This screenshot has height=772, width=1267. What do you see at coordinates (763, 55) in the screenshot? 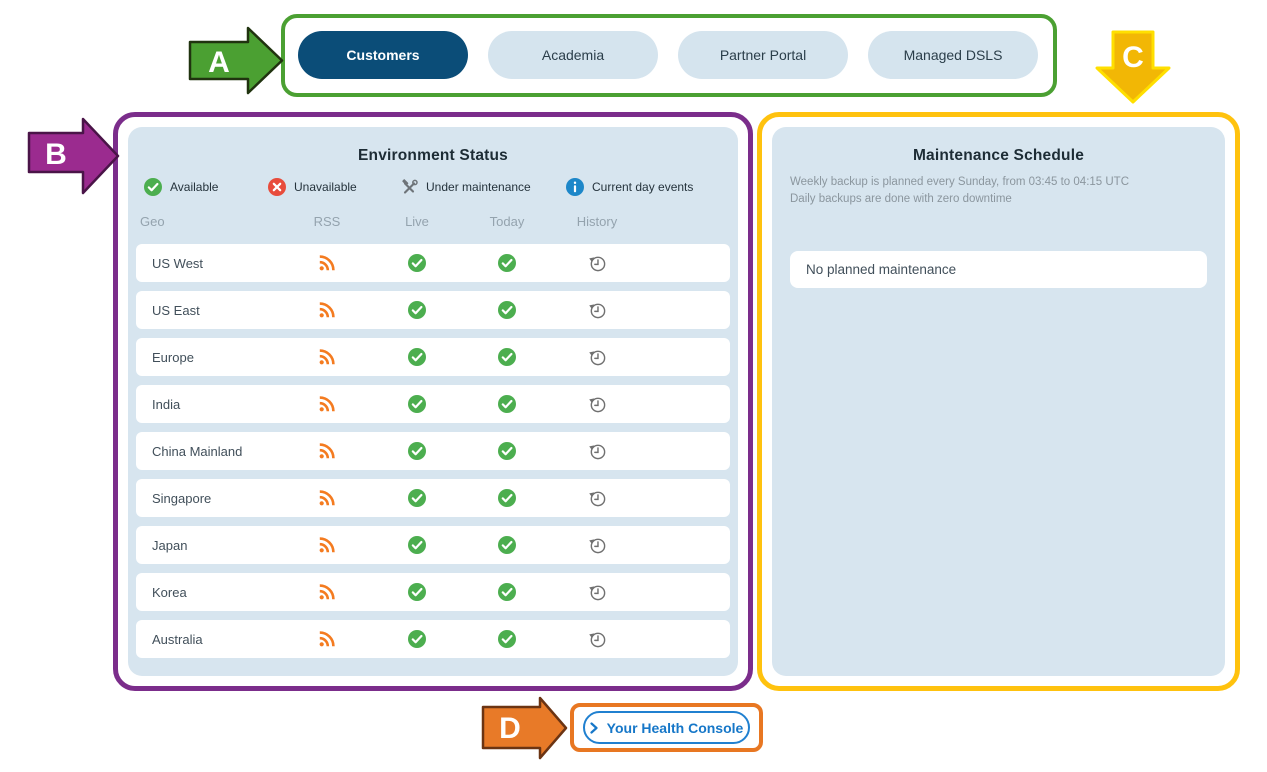
I see `tab-partner-portal: Partner Portal` at bounding box center [763, 55].